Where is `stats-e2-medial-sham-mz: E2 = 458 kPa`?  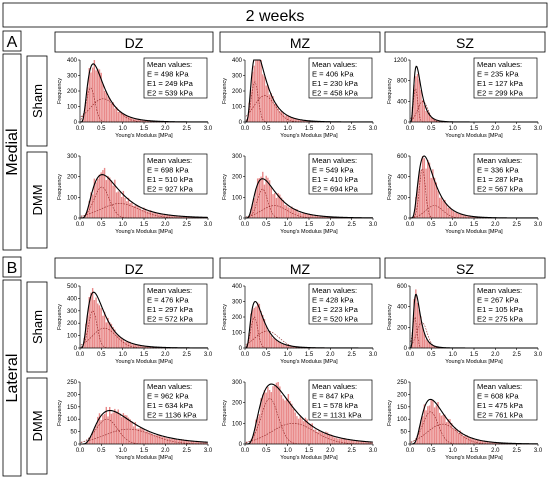 stats-e2-medial-sham-mz: E2 = 458 kPa is located at coordinates (335, 93).